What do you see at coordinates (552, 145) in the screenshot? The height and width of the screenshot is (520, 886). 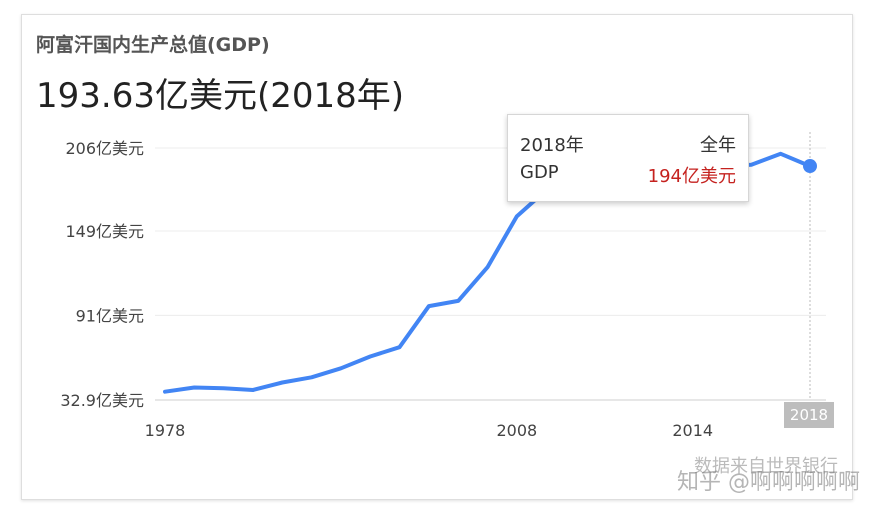 I see `tooltip-year: 2018年` at bounding box center [552, 145].